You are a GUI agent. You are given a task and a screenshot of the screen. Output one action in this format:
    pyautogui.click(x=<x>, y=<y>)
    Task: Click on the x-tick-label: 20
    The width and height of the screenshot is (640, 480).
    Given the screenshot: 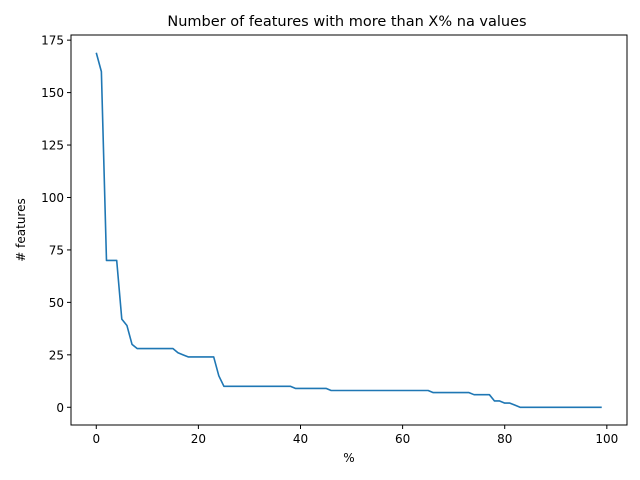 What is the action you would take?
    pyautogui.click(x=198, y=439)
    